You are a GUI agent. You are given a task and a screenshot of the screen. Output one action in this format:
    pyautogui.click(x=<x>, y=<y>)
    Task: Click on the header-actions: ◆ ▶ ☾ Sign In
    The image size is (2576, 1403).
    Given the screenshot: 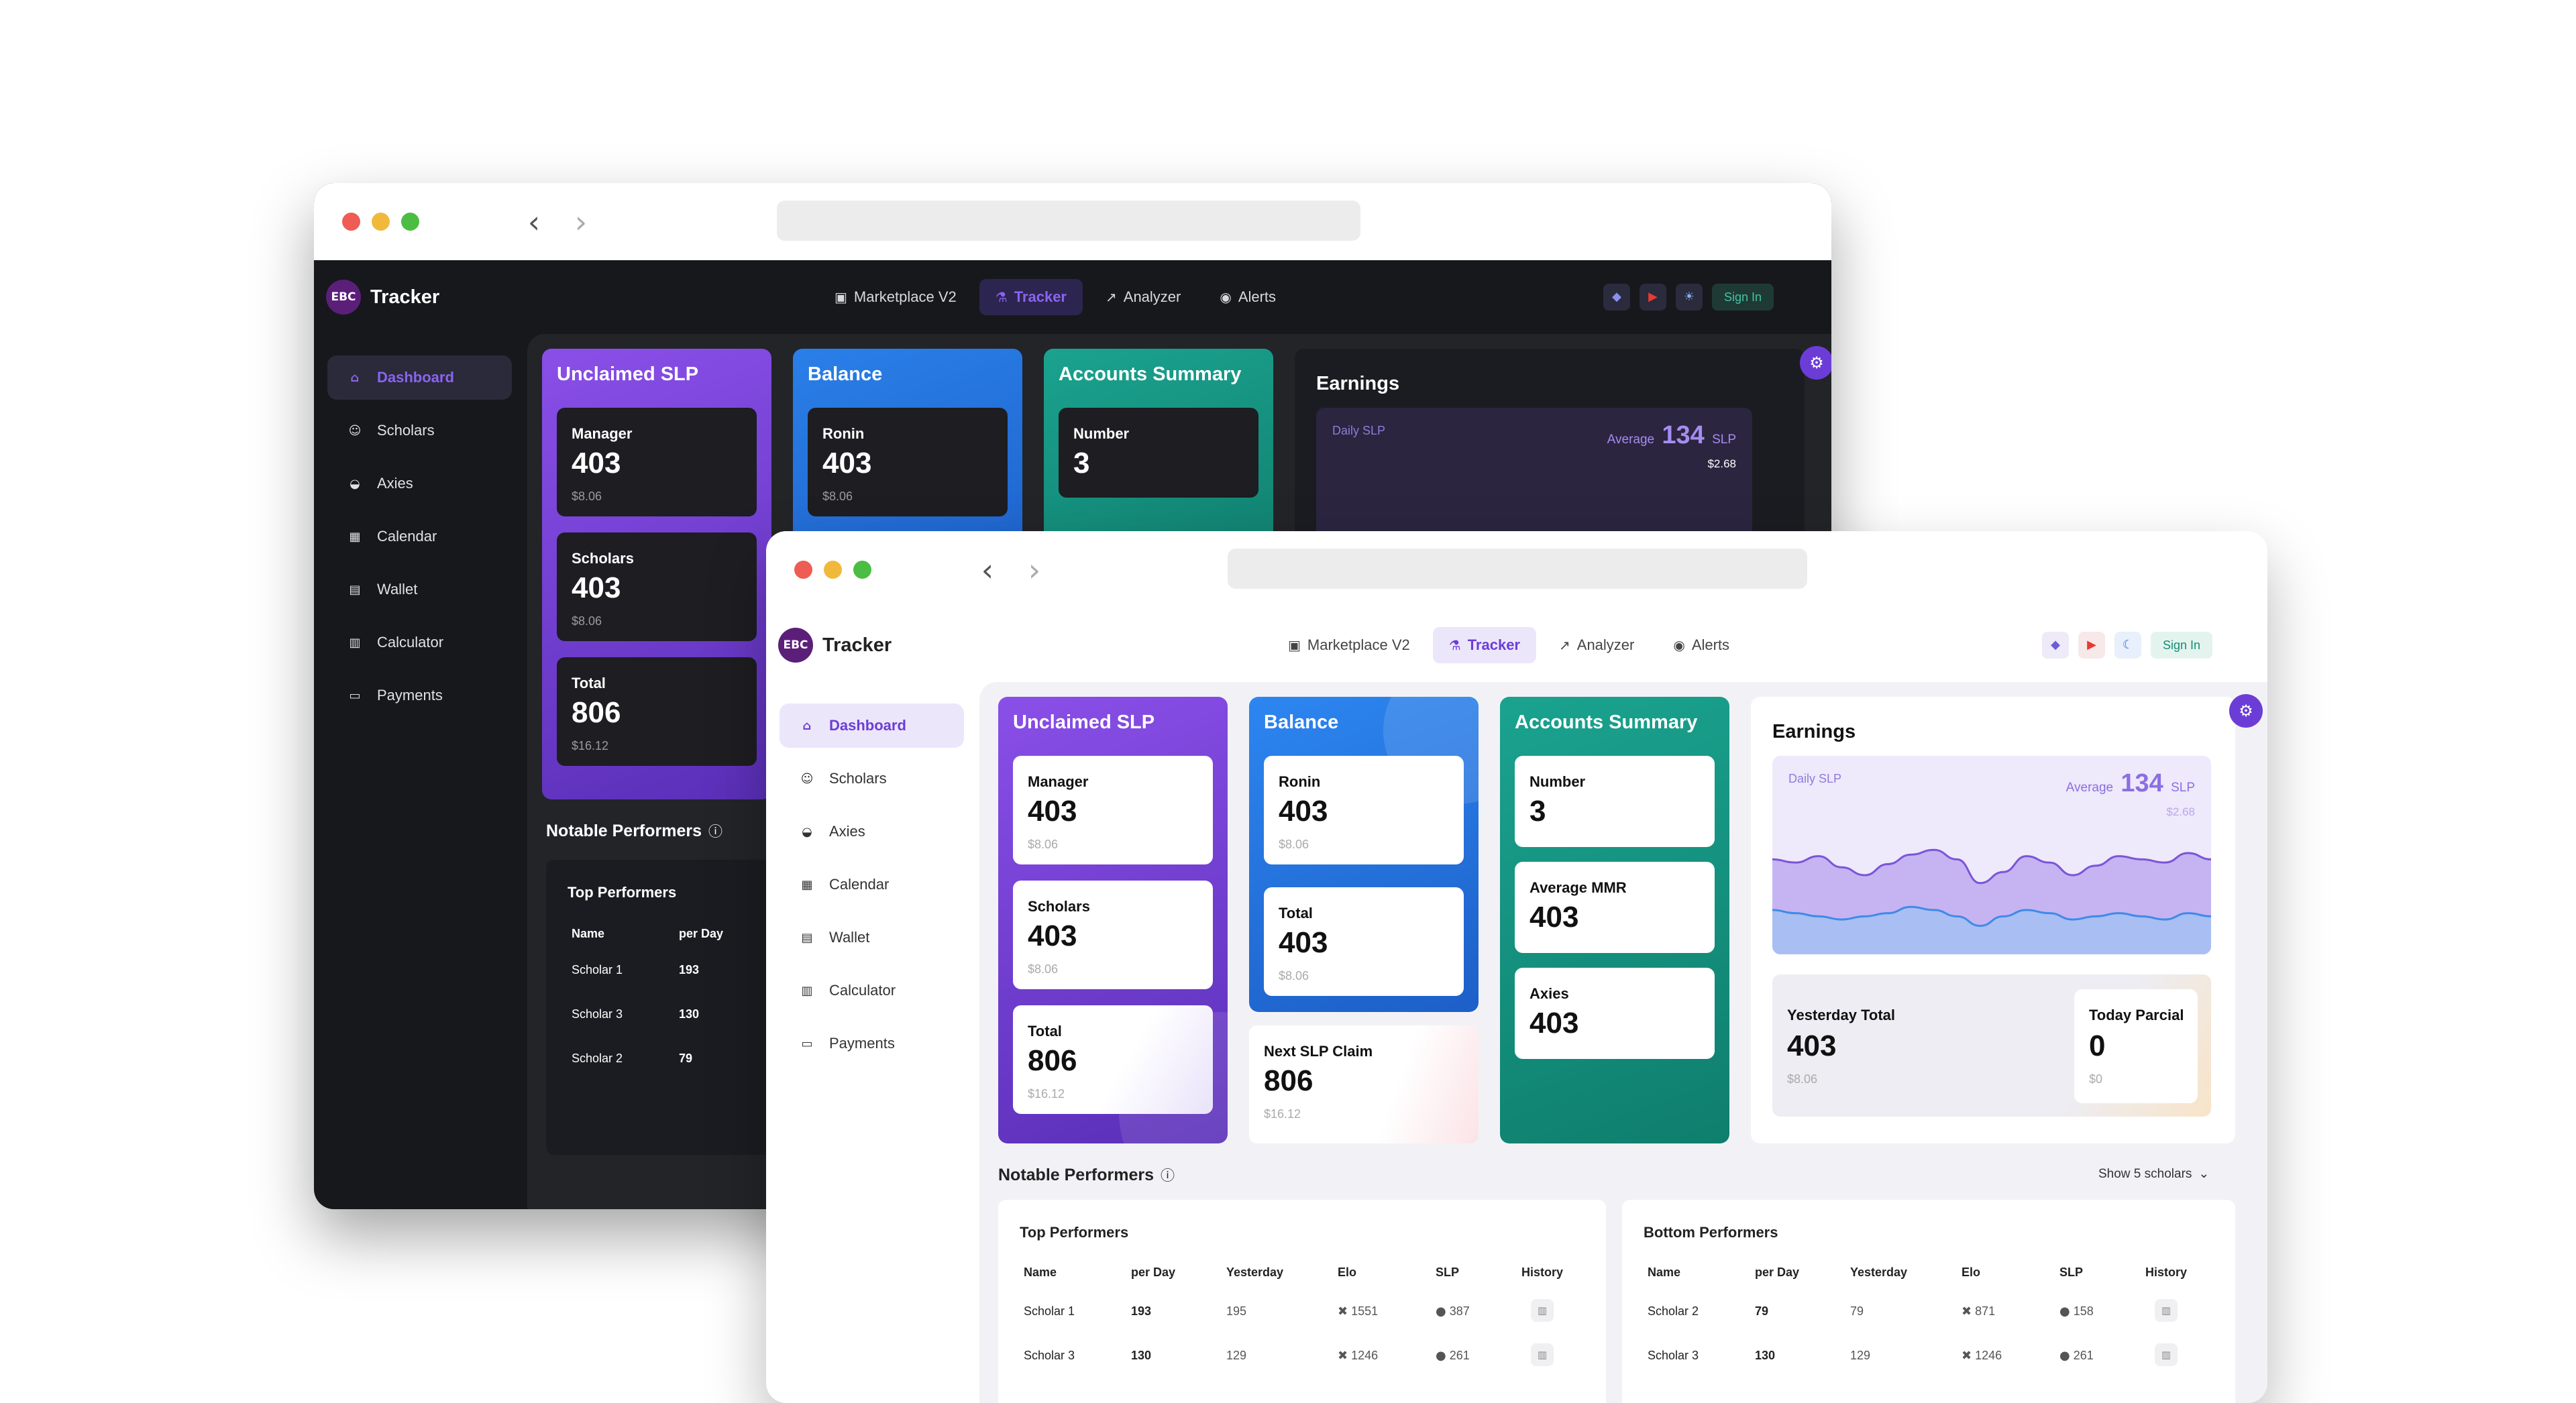 What is the action you would take?
    pyautogui.click(x=2127, y=645)
    